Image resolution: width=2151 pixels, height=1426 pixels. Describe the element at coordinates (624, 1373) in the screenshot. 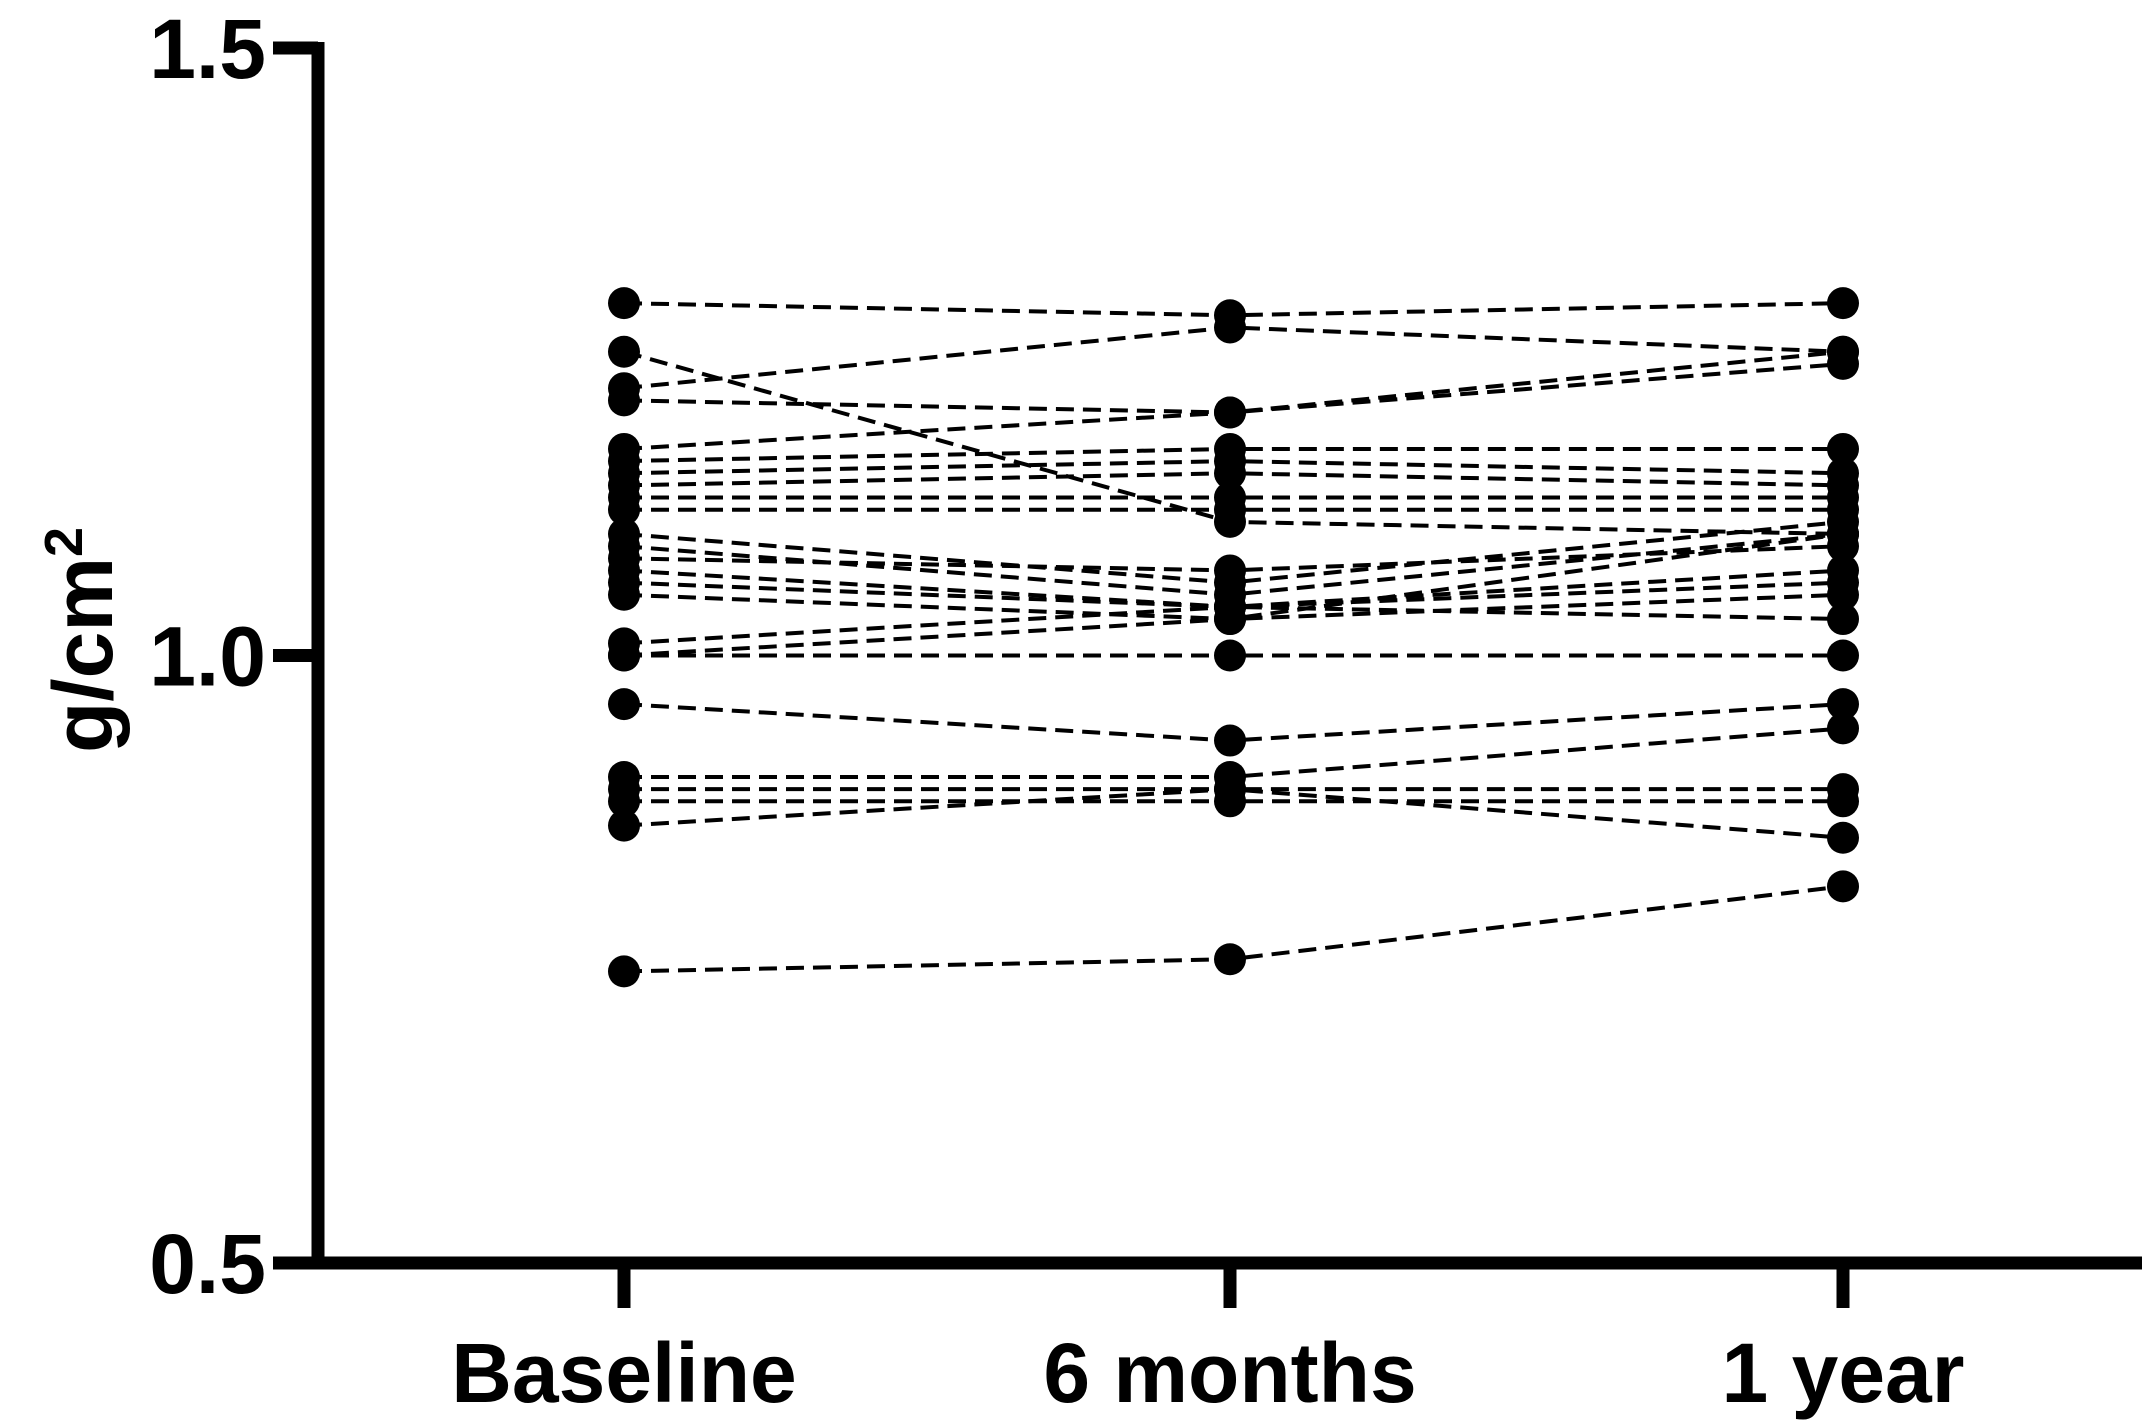

I see `x-tick-label: Baseline` at that location.